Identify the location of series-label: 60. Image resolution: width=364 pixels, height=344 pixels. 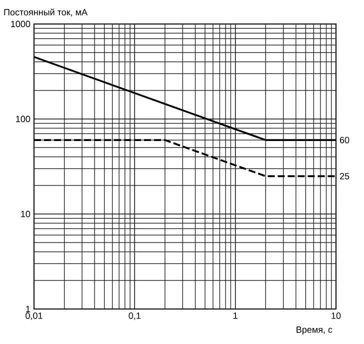
(345, 140).